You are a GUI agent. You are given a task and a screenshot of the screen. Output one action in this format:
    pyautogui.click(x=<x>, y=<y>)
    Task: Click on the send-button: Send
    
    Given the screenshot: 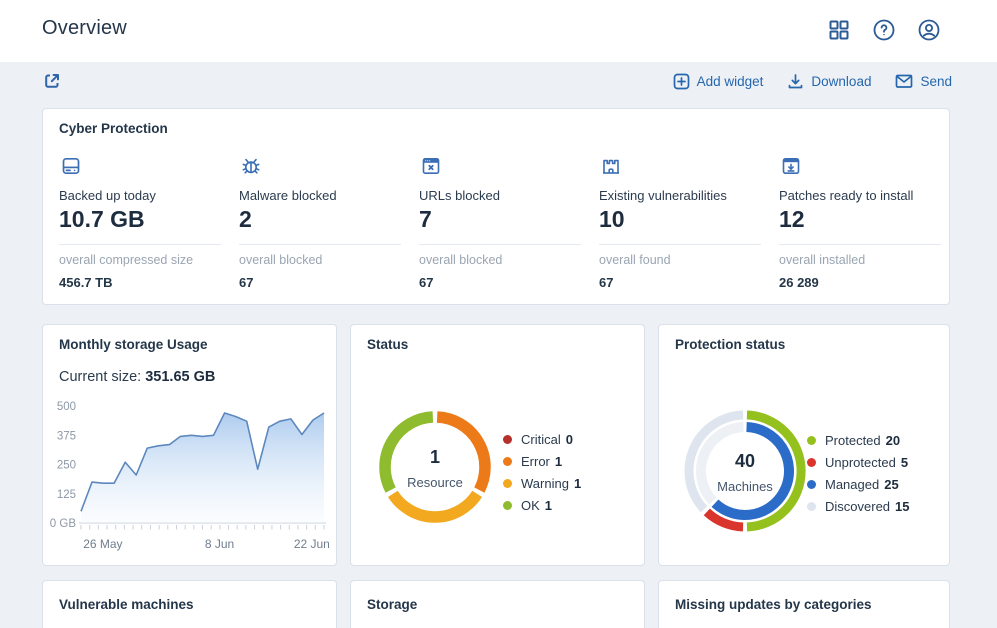 What is the action you would take?
    pyautogui.click(x=923, y=81)
    